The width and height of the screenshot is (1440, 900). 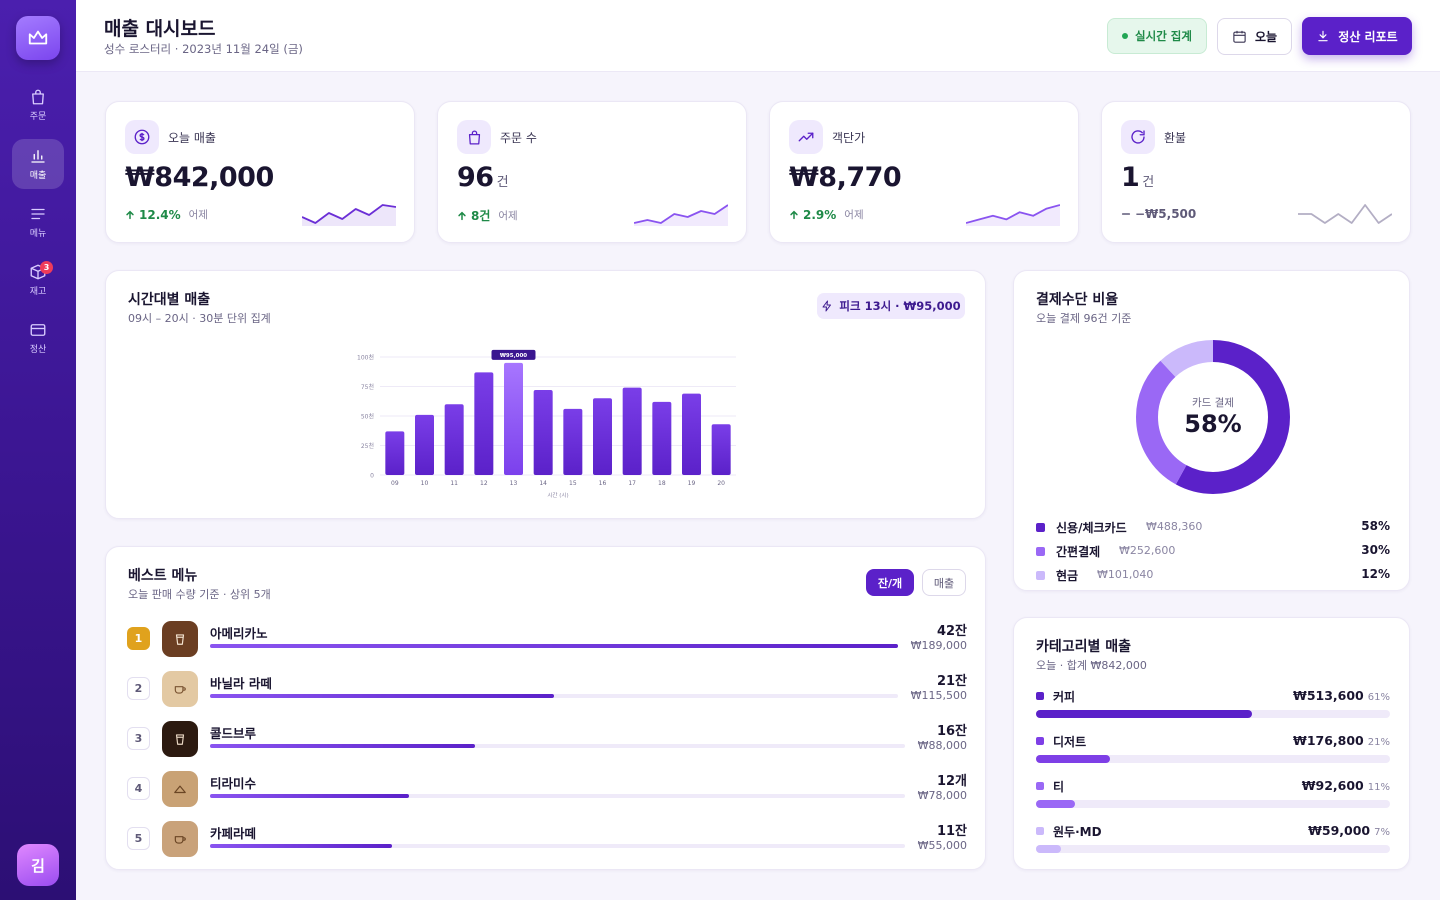 What do you see at coordinates (514, 483) in the screenshot?
I see `x-tick-label: 13` at bounding box center [514, 483].